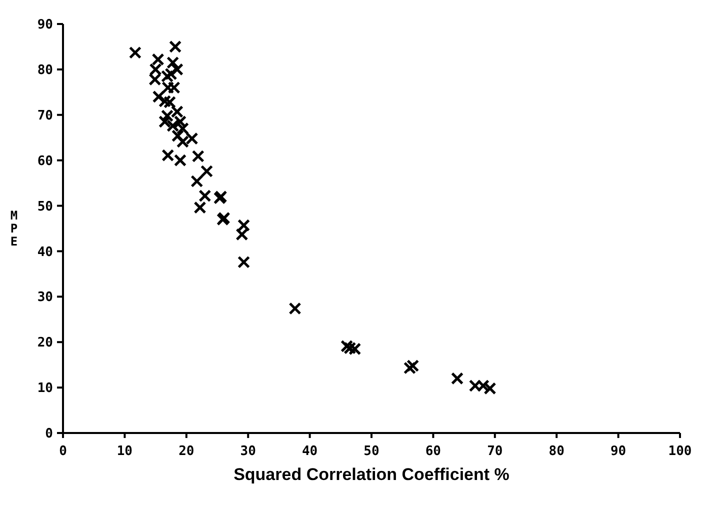 The image size is (705, 510). I want to click on x-tick-label: 100, so click(680, 451).